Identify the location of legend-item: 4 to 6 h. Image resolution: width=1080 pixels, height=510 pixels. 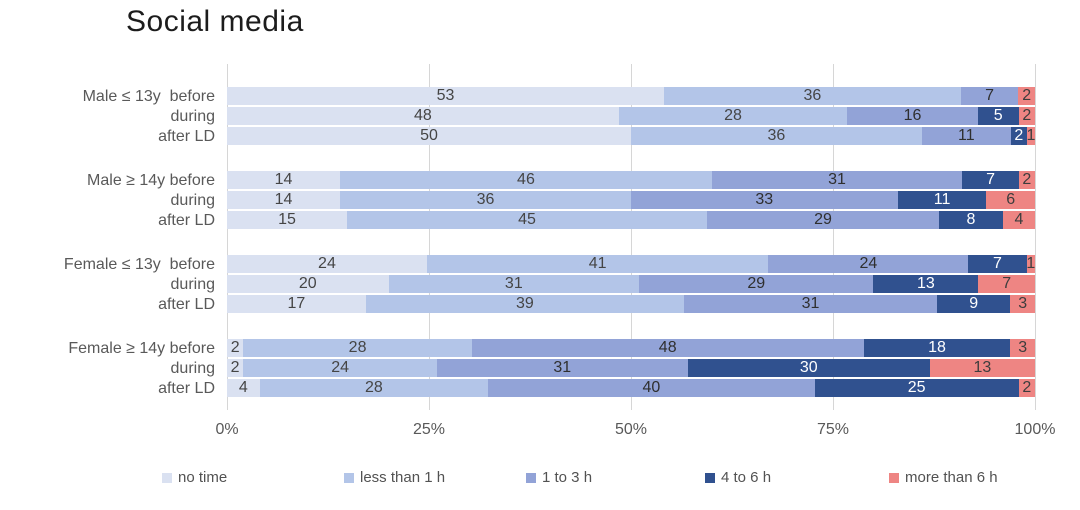
(738, 477).